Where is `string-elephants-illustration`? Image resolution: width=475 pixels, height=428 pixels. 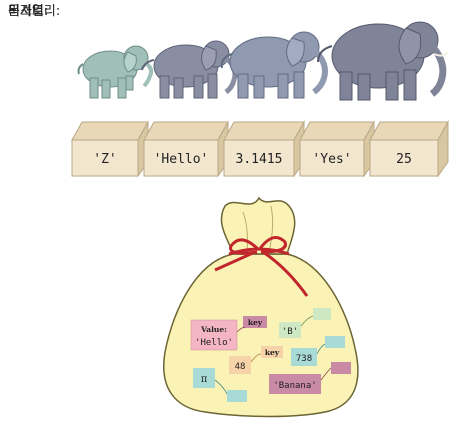 string-elephants-illustration is located at coordinates (263, 61).